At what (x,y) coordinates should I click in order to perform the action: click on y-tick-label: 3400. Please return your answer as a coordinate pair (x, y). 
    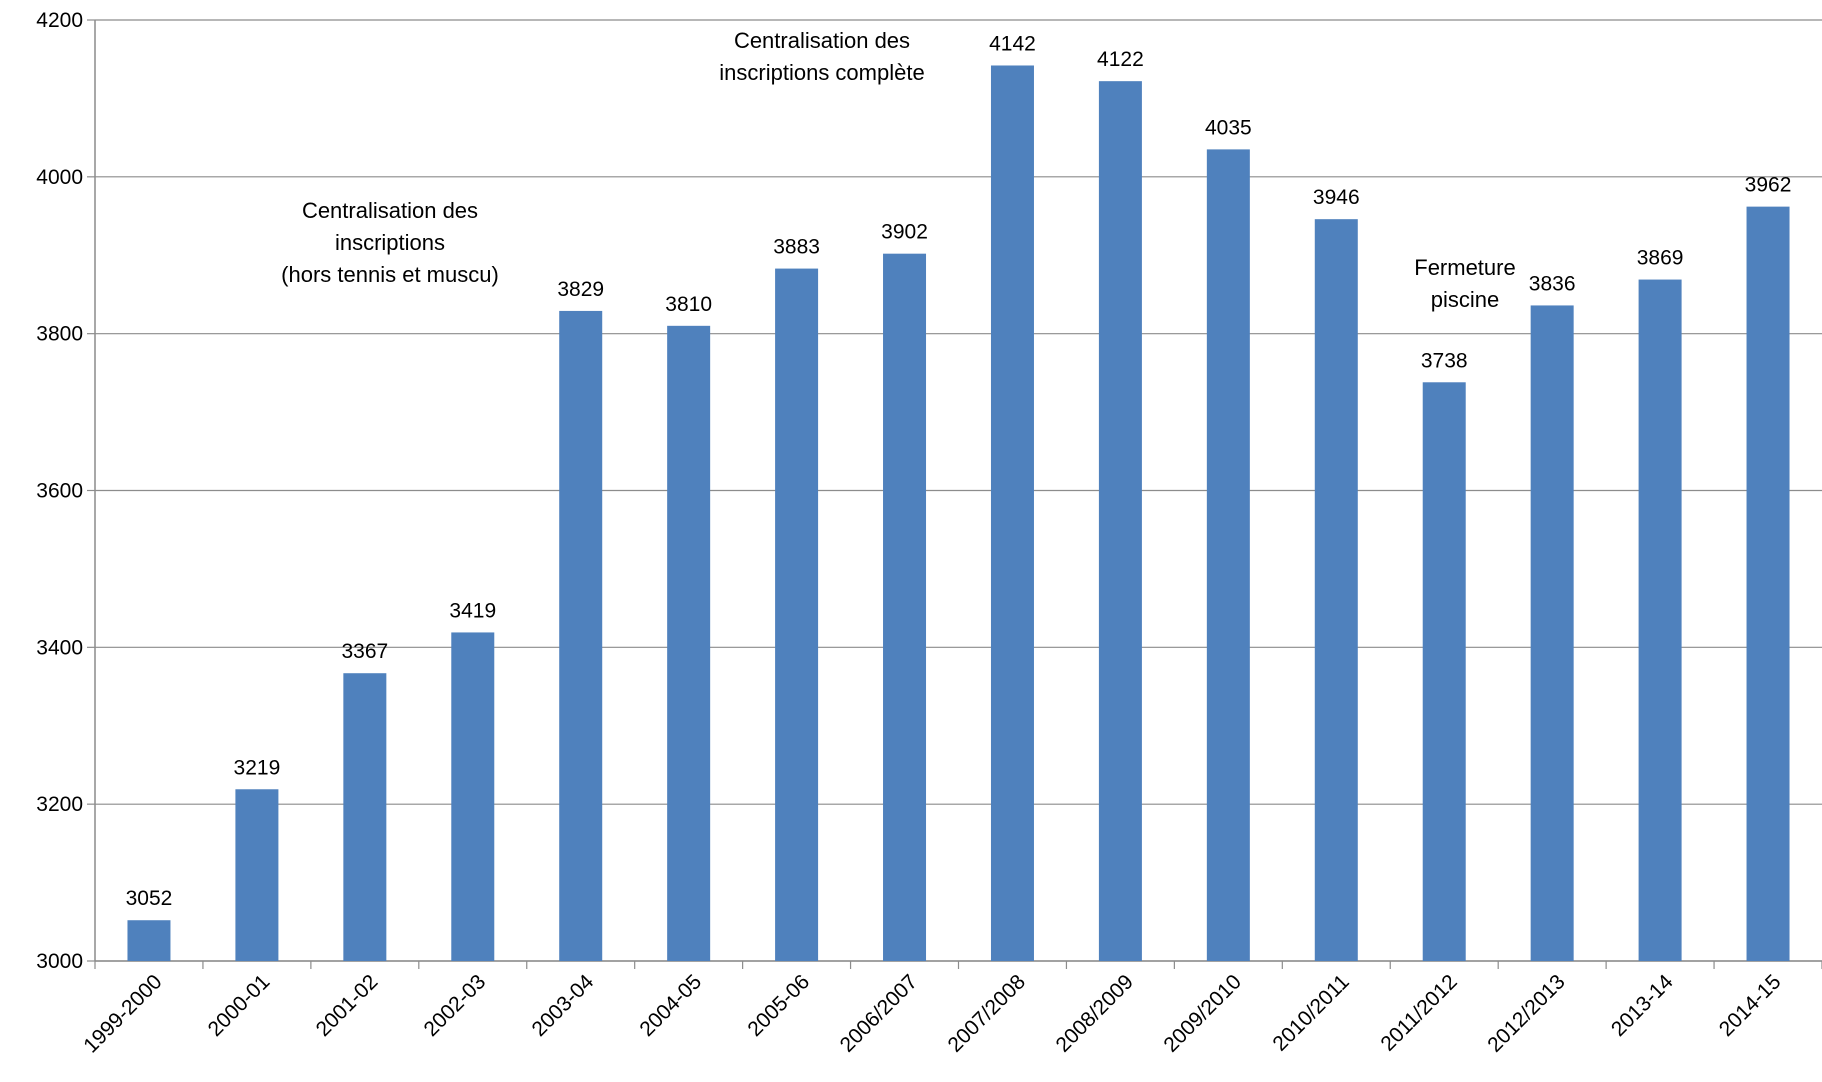
    Looking at the image, I should click on (59, 647).